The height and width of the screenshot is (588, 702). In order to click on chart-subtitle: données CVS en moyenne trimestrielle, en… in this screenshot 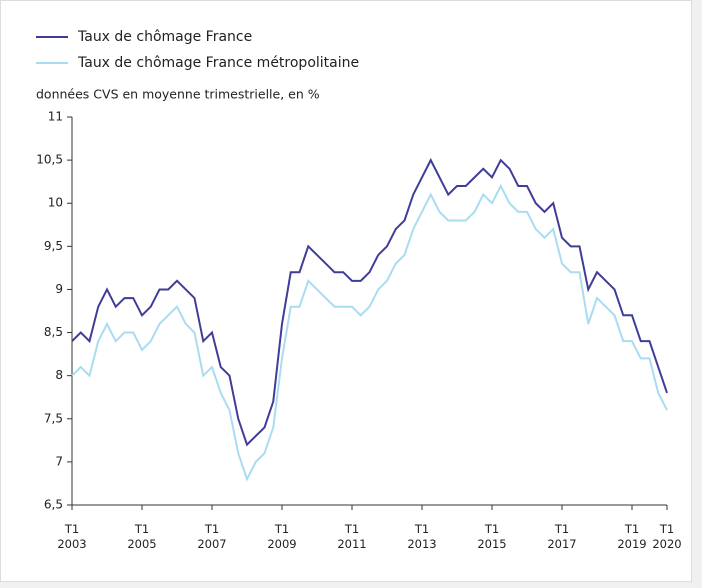, I will do `click(178, 94)`.